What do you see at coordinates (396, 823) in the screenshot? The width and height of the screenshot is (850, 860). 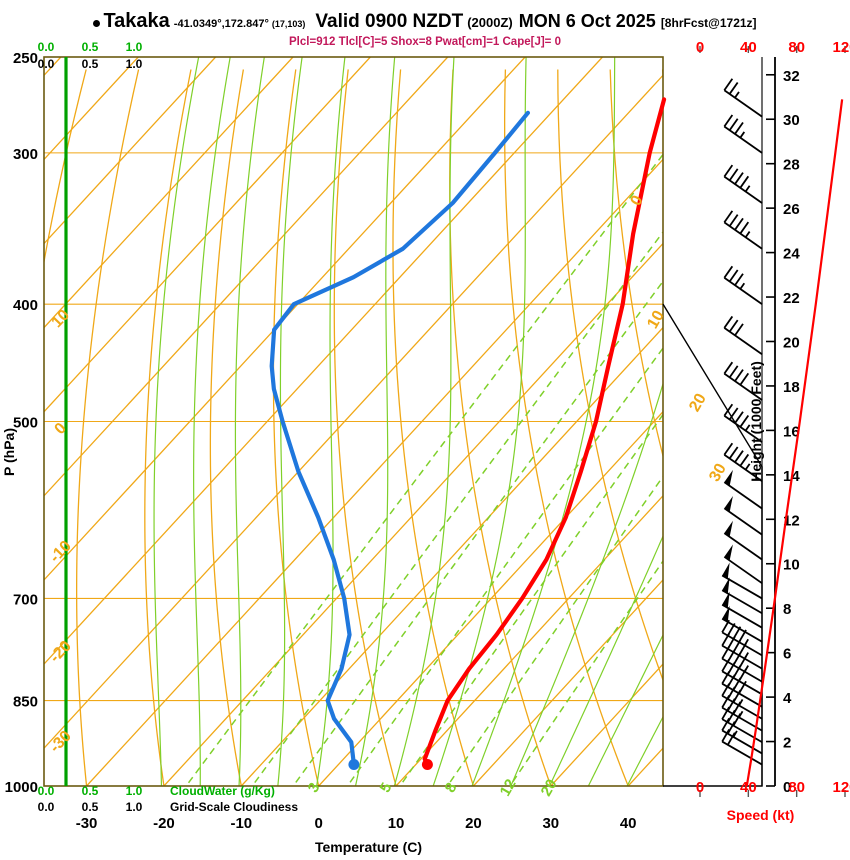 I see `temperature-tick-label: 10` at bounding box center [396, 823].